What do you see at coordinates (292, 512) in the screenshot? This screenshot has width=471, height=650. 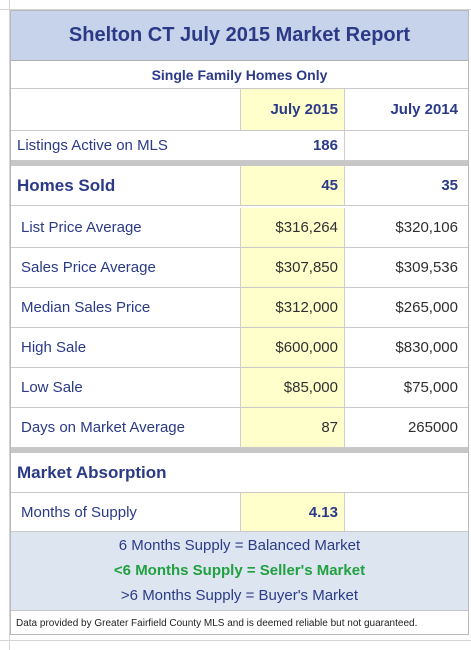 I see `months-supply-value: 4.13` at bounding box center [292, 512].